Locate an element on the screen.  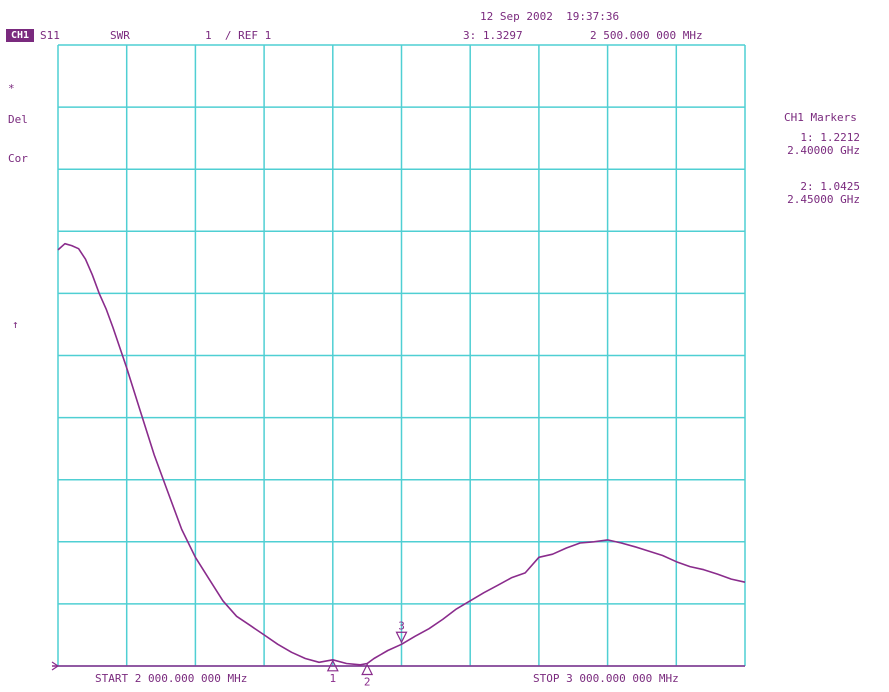
marker-1-label: 1 is located at coordinates (332, 678).